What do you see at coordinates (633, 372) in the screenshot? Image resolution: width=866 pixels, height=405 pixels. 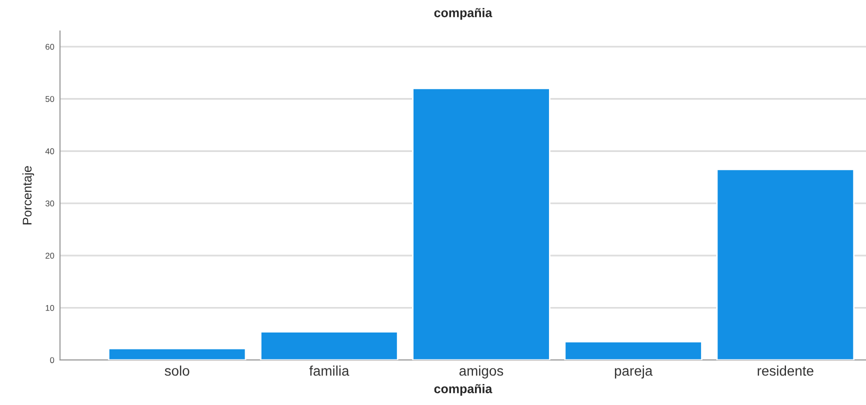 I see `x-tick-label: pareja` at bounding box center [633, 372].